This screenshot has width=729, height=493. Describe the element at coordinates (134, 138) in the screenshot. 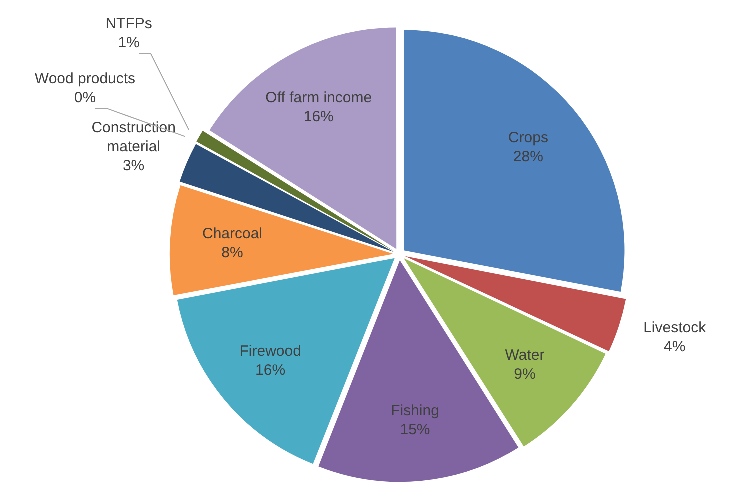

I see `slice-label: Construction material` at that location.